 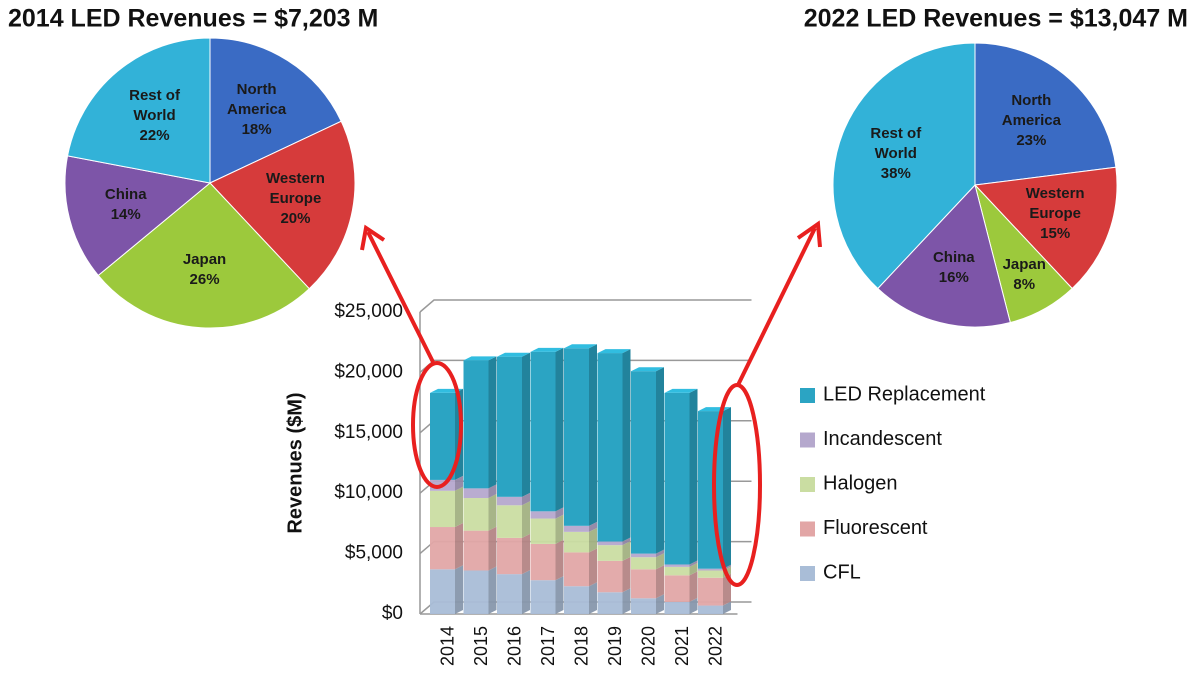 I want to click on slice-label: North America 18%, so click(x=257, y=110).